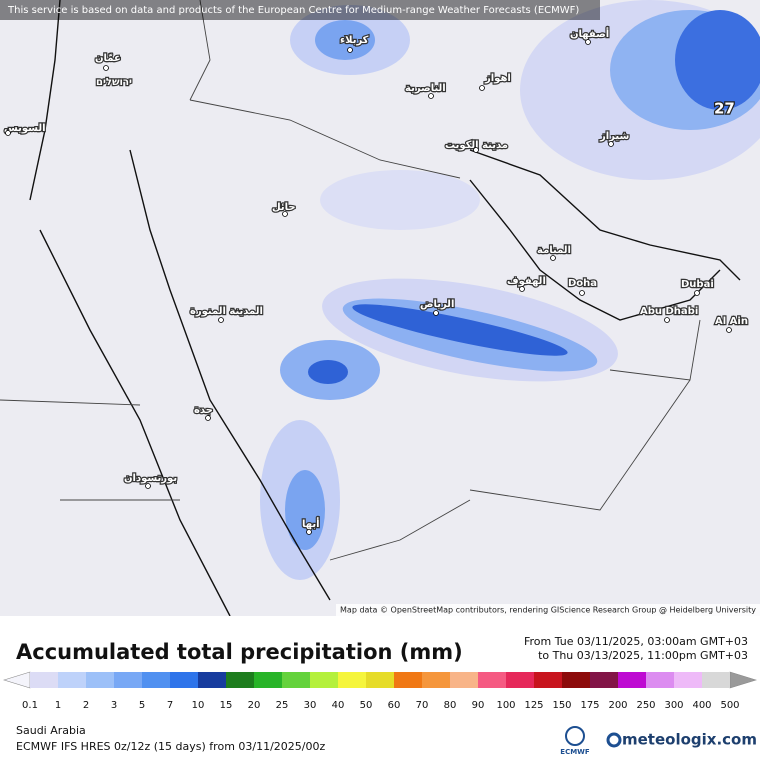 The width and height of the screenshot is (760, 764). Describe the element at coordinates (51, 730) in the screenshot. I see `region-name: Saudi Arabia` at that location.